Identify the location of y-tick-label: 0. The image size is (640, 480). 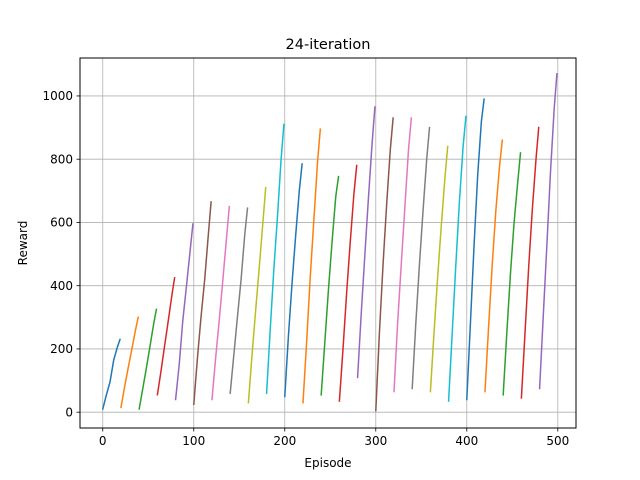
(69, 412).